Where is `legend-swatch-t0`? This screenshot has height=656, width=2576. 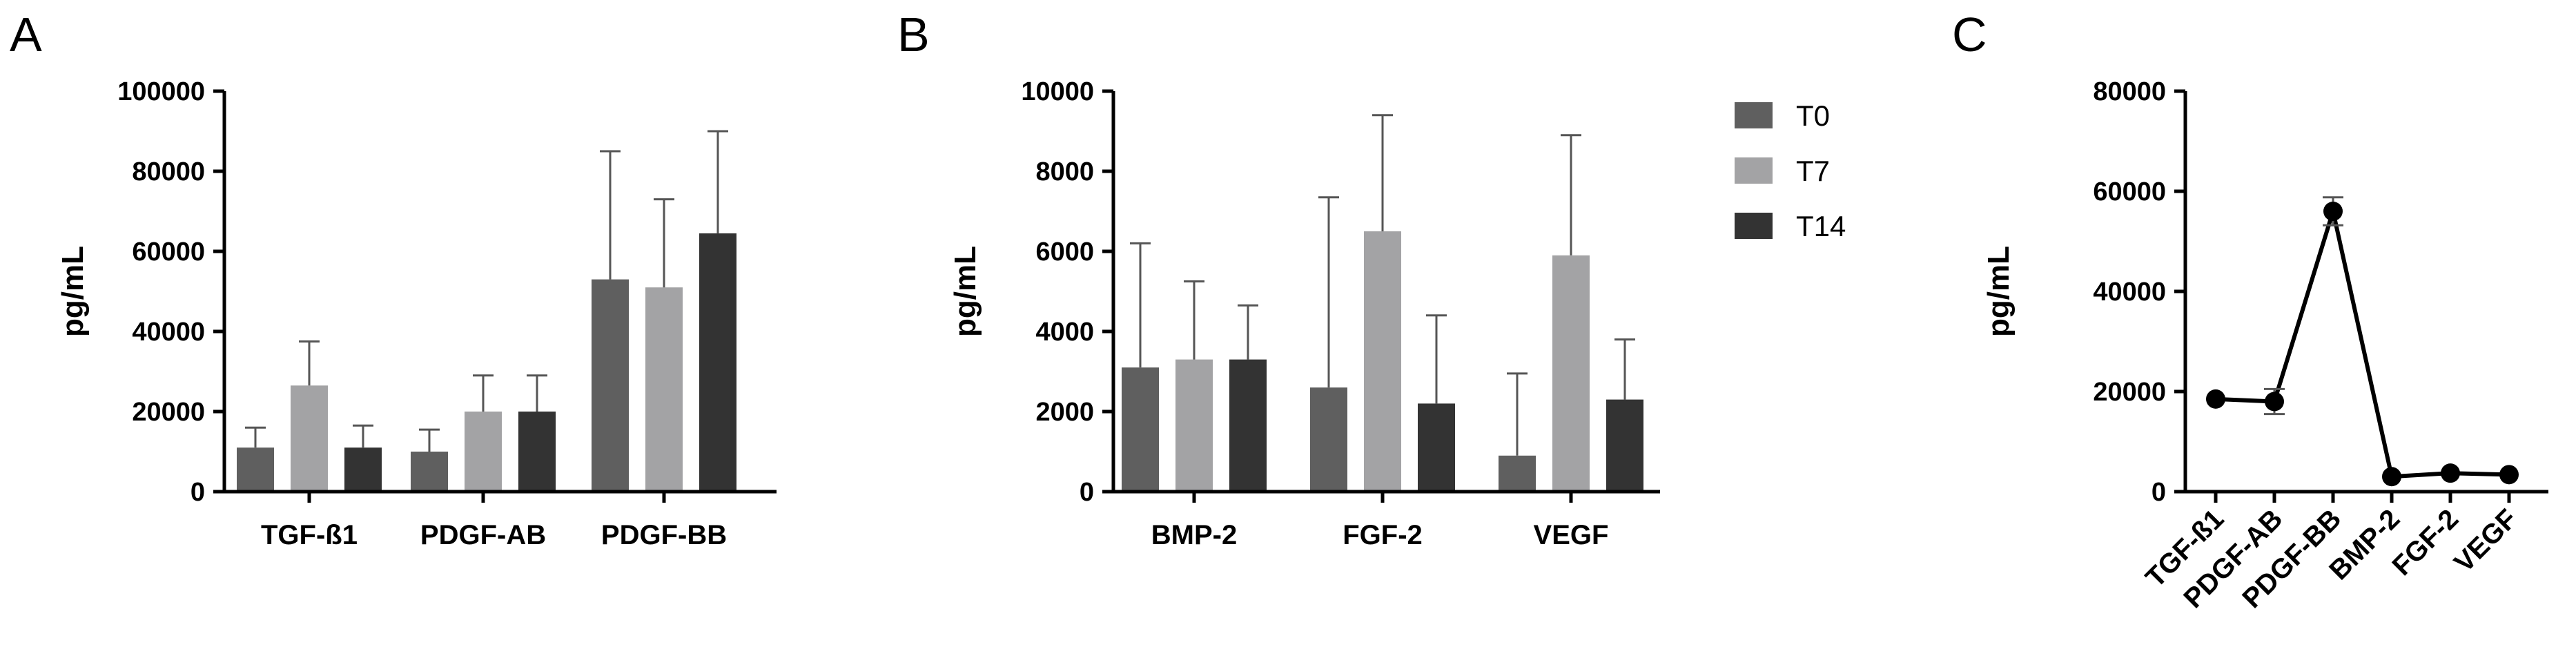 legend-swatch-t0 is located at coordinates (1754, 115).